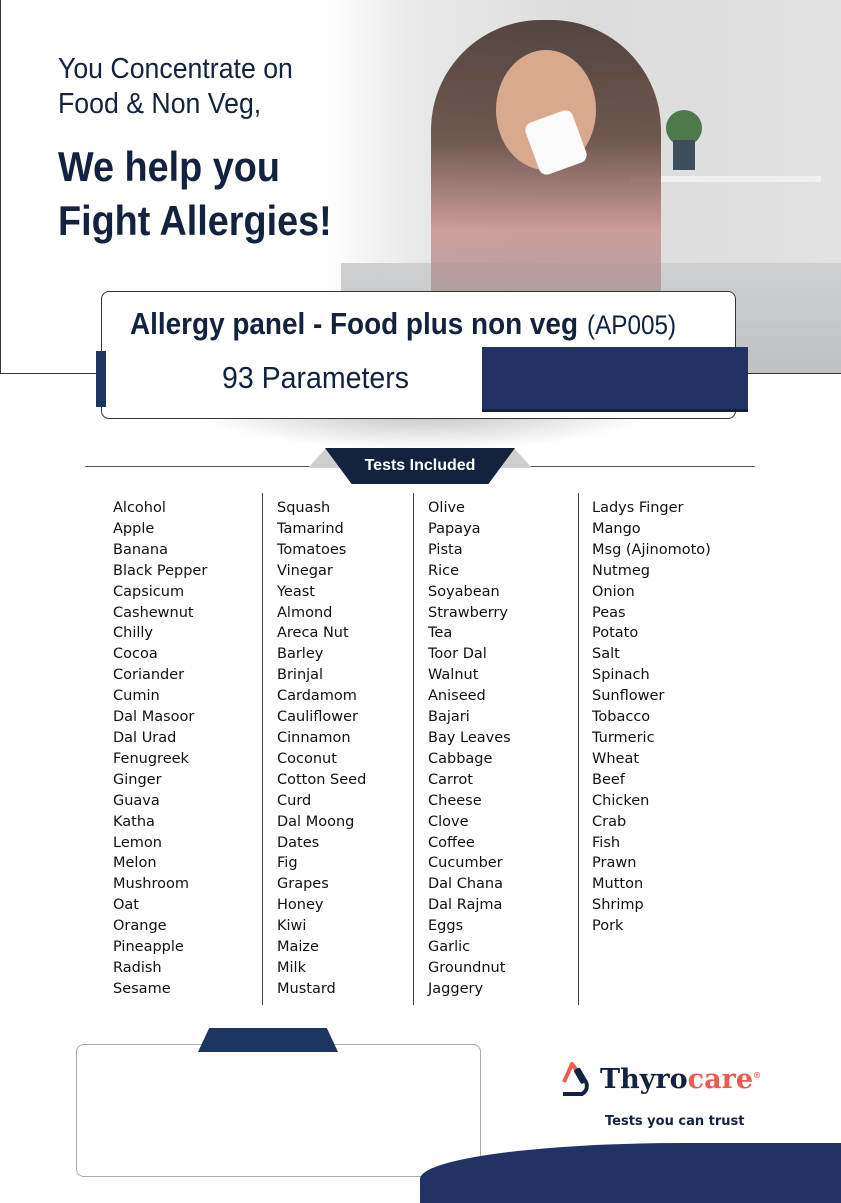 This screenshot has height=1203, width=841. Describe the element at coordinates (287, 863) in the screenshot. I see `test-item: Fig` at that location.